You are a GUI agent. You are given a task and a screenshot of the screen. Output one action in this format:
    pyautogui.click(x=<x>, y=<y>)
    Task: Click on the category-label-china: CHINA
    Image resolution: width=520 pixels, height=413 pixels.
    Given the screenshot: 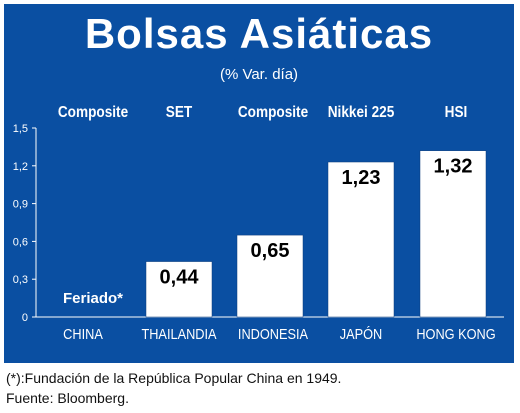 What is the action you would take?
    pyautogui.click(x=83, y=334)
    